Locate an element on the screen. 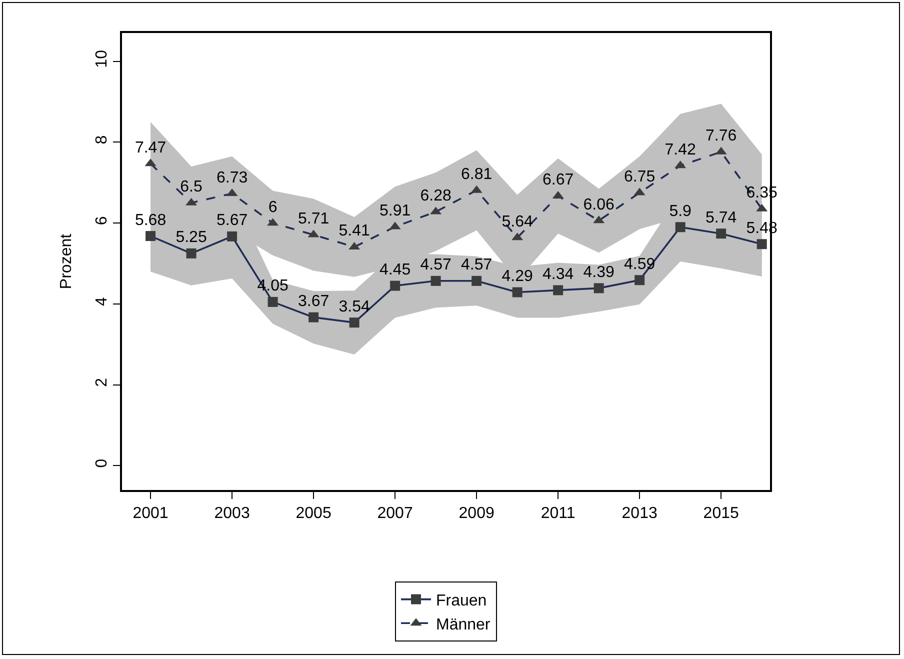 This screenshot has width=904, height=659. x-tick-label: 2005 is located at coordinates (314, 513).